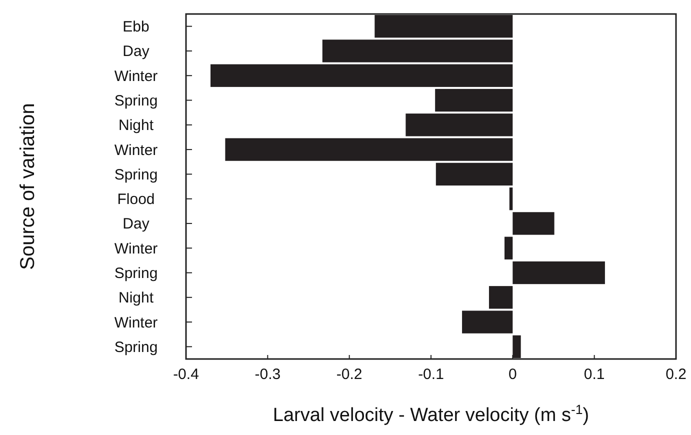 This screenshot has height=435, width=691. Describe the element at coordinates (28, 186) in the screenshot. I see `y-axis-title: Source of variation` at that location.